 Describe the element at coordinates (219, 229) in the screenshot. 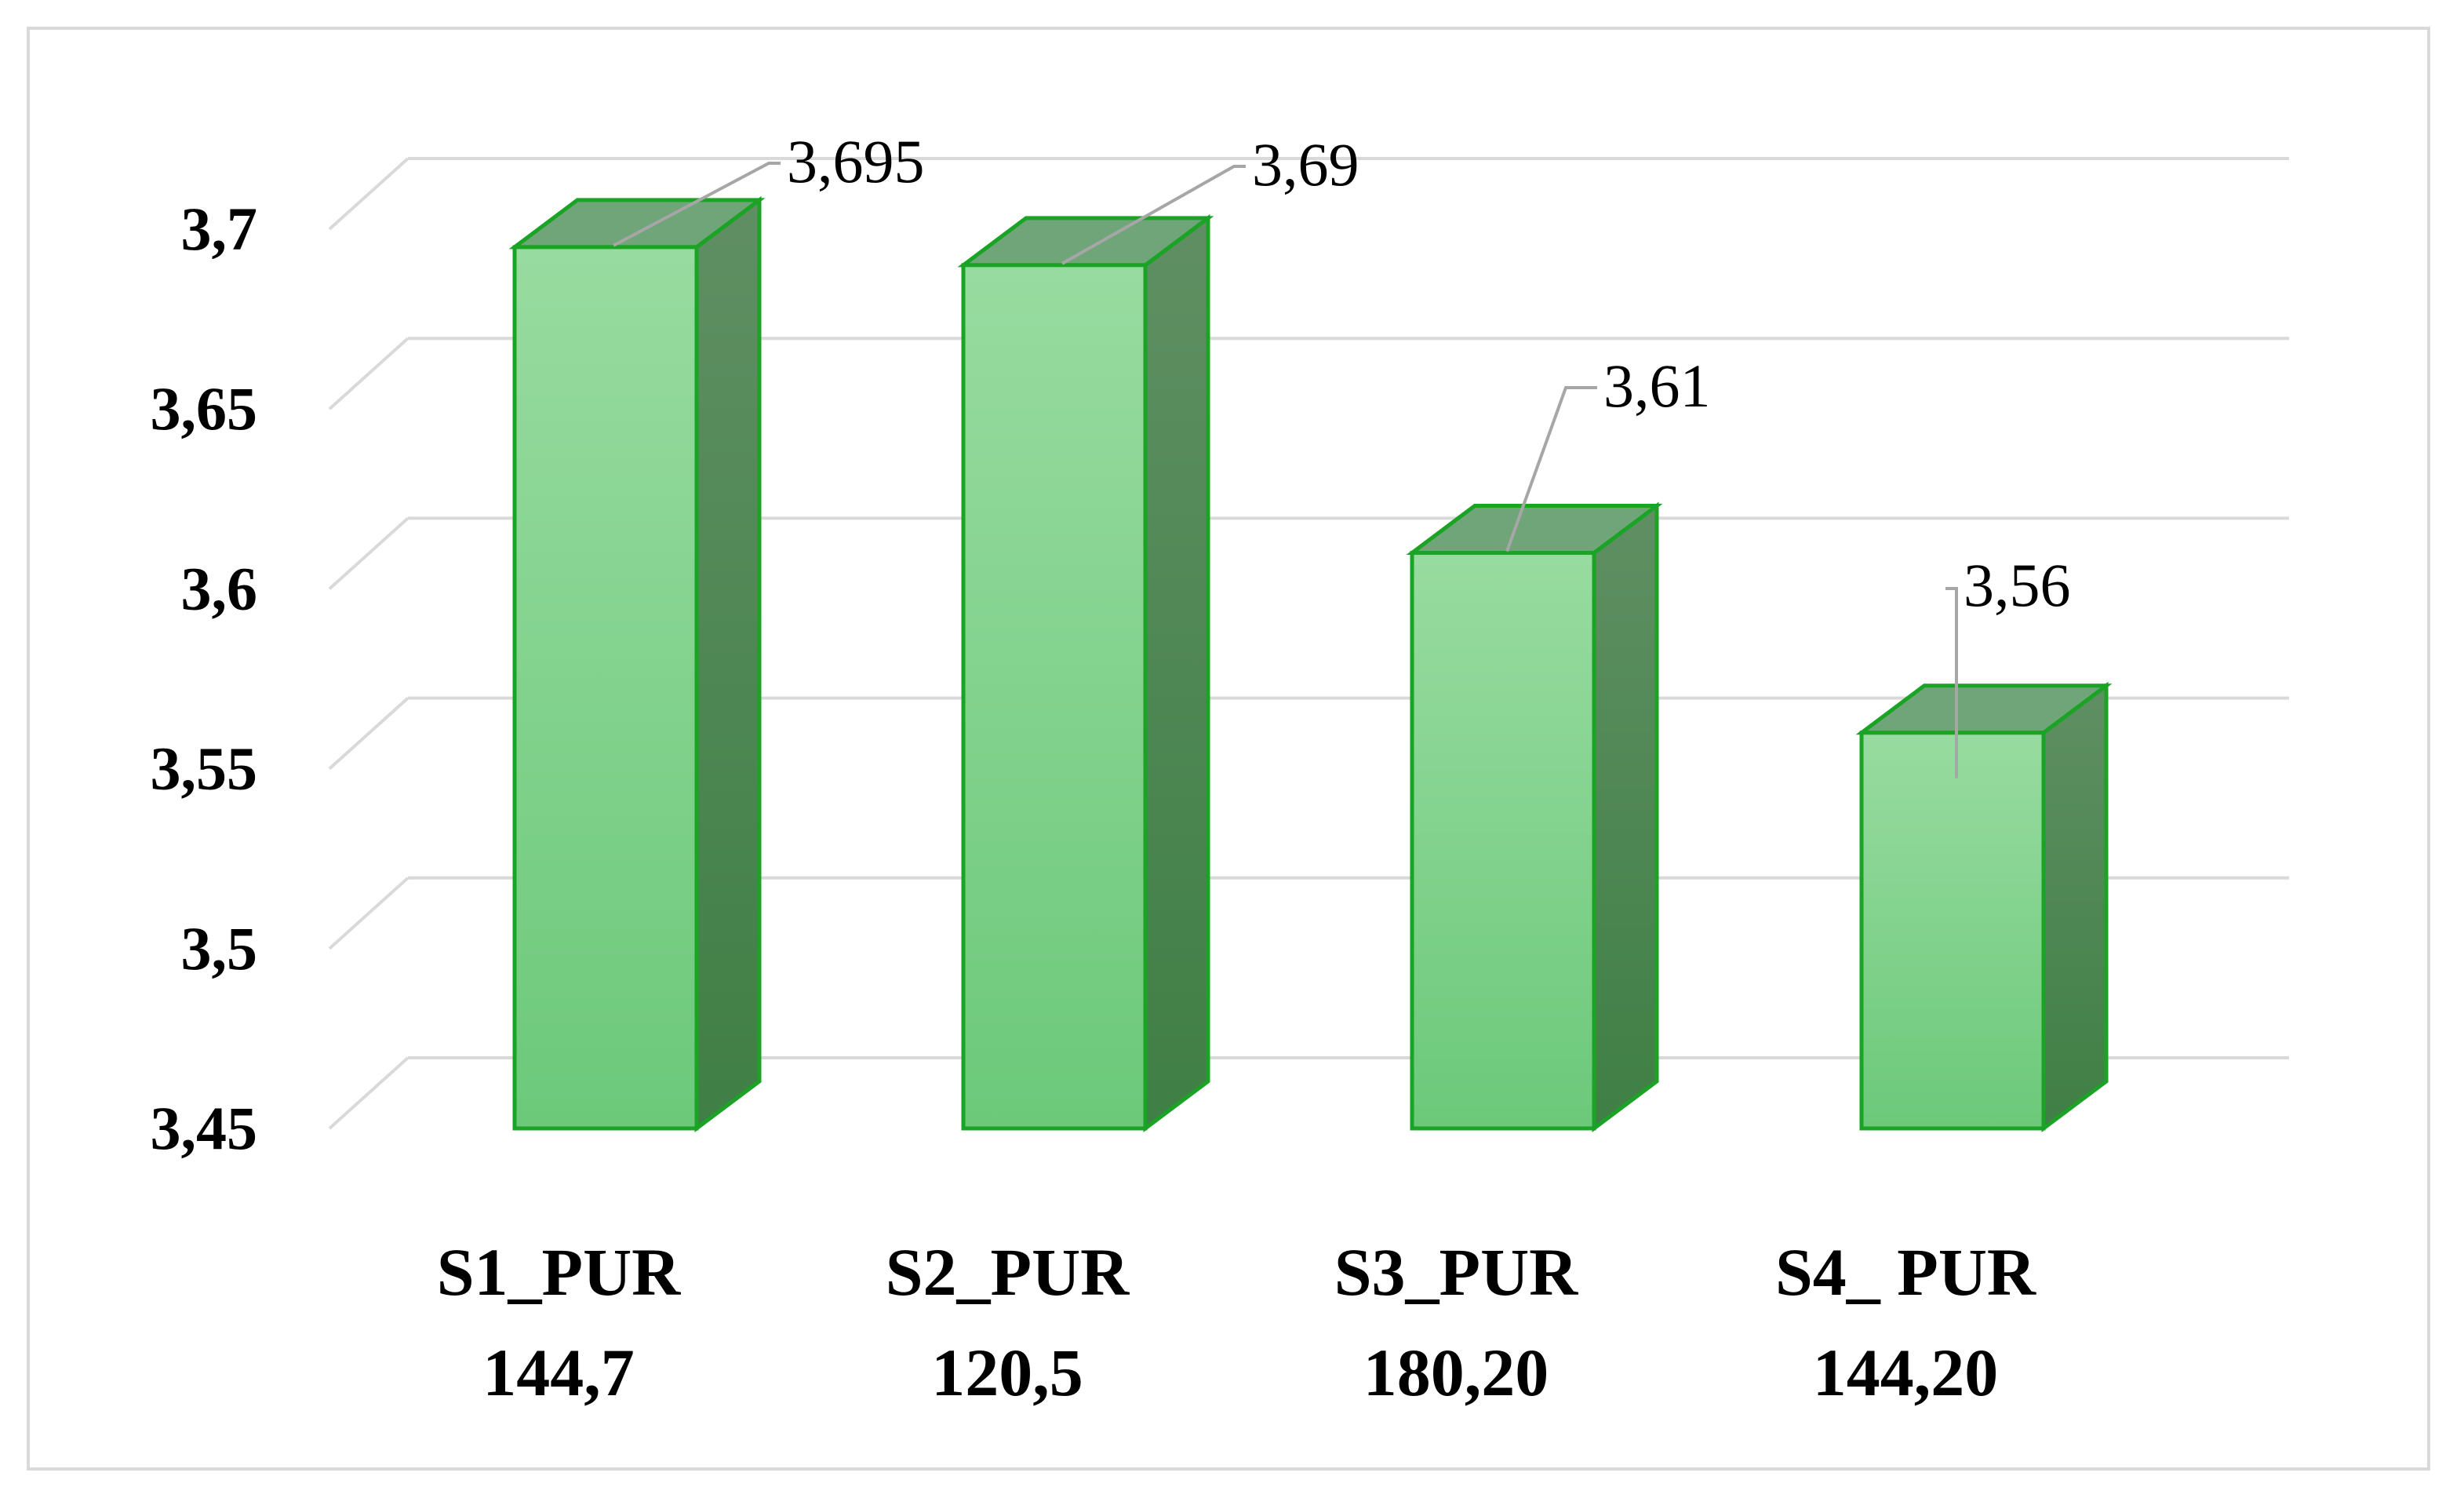

I see `y-tick-label: 3,7` at that location.